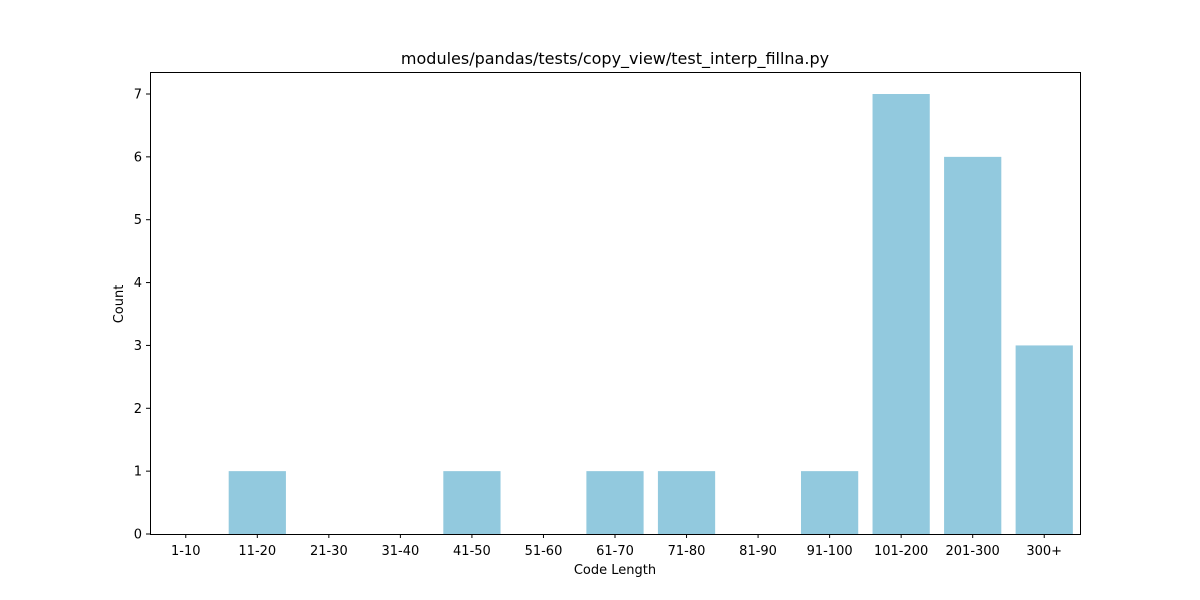 The height and width of the screenshot is (600, 1200). I want to click on x-tick-label: 101-200, so click(901, 551).